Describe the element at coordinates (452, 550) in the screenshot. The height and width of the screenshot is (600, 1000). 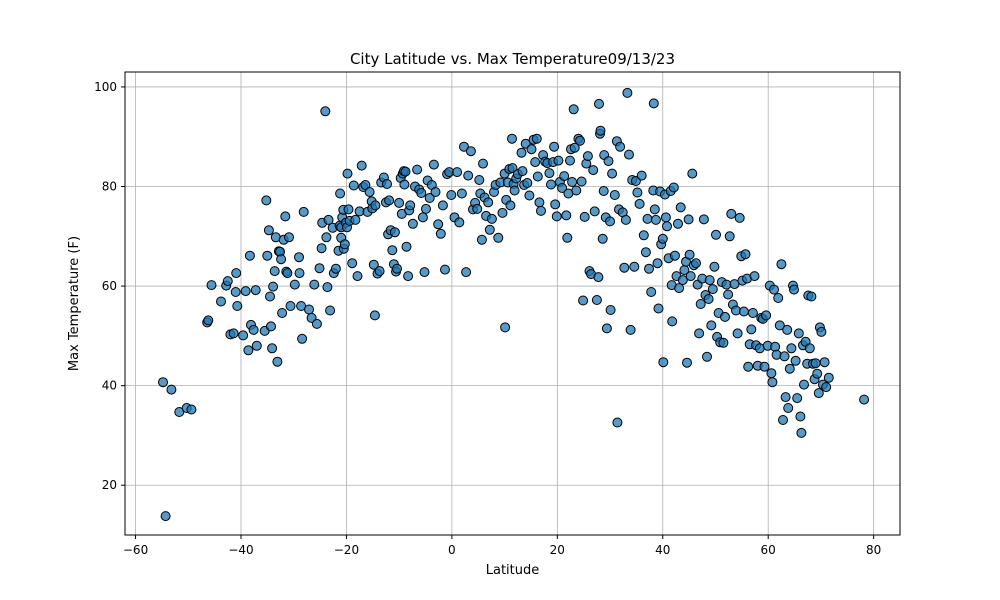
I see `x-tick-label: 0` at that location.